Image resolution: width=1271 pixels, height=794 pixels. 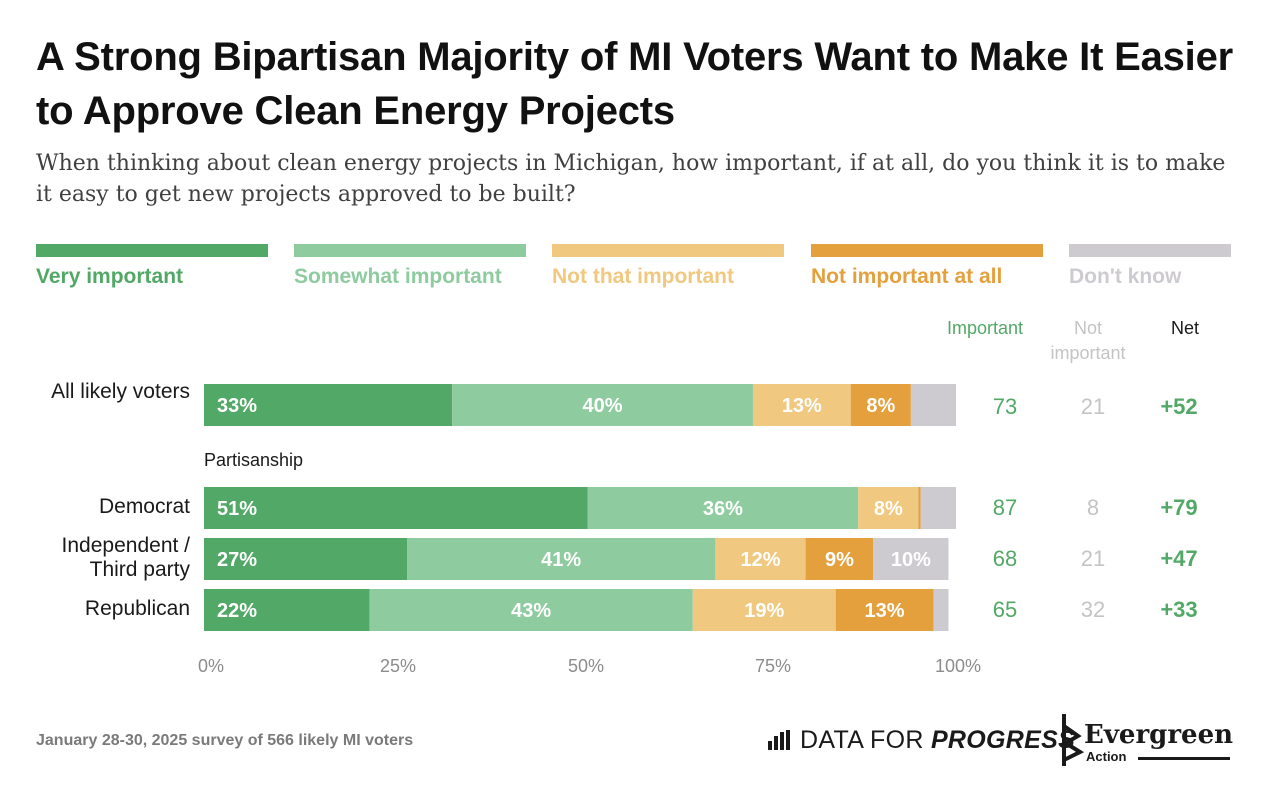 I want to click on column-header-net: Net, so click(x=1184, y=328).